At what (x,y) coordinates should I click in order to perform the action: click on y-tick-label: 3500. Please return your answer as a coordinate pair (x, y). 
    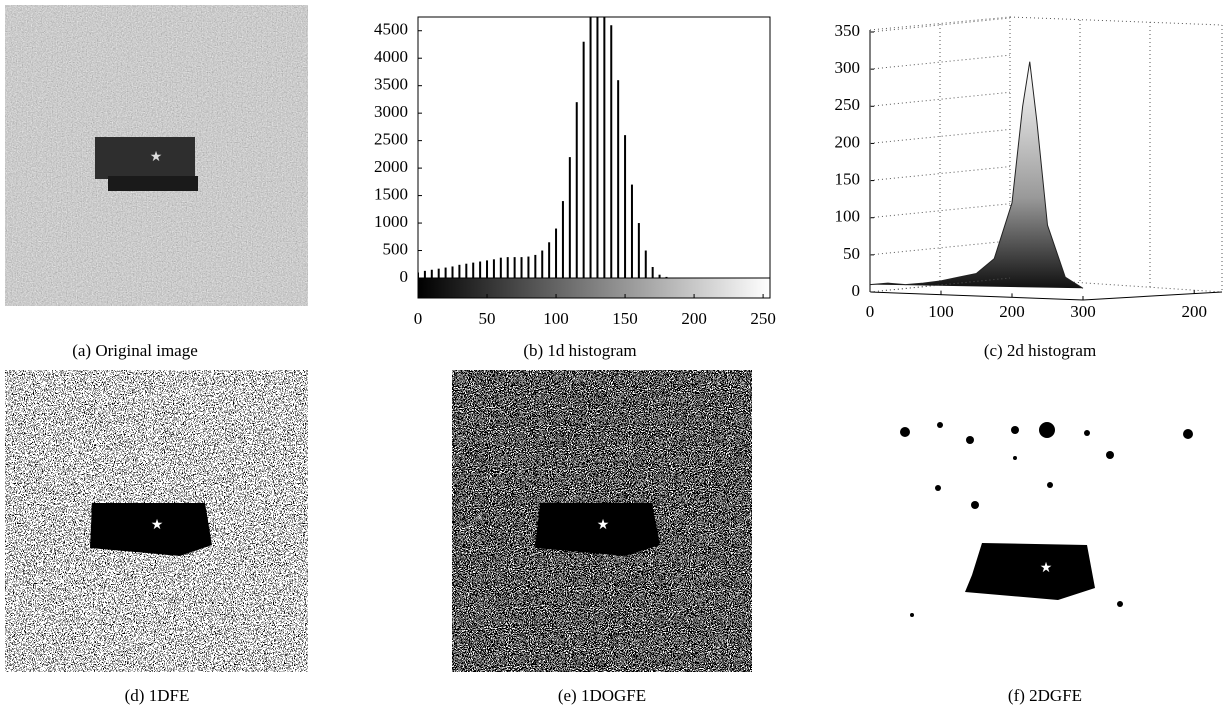
    Looking at the image, I should click on (391, 84).